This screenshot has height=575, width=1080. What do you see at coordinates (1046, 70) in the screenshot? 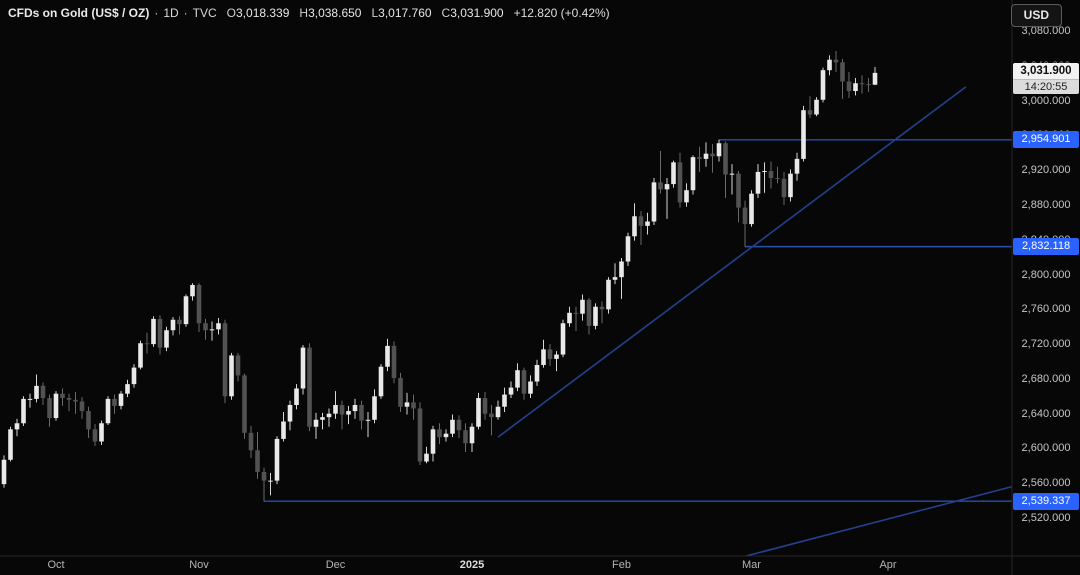
I see `last-price-value: 3,031.900` at bounding box center [1046, 70].